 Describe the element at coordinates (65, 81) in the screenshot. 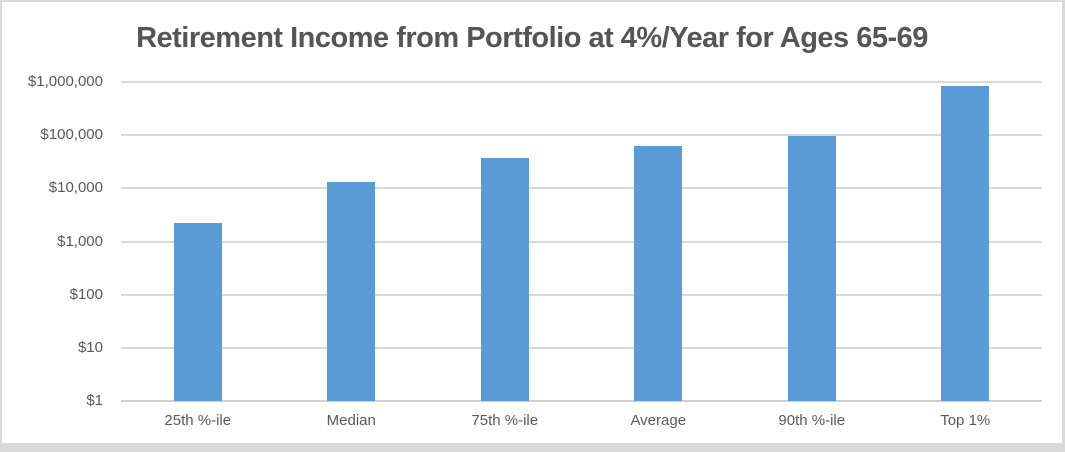

I see `y-tick-label: $1,000,000` at that location.